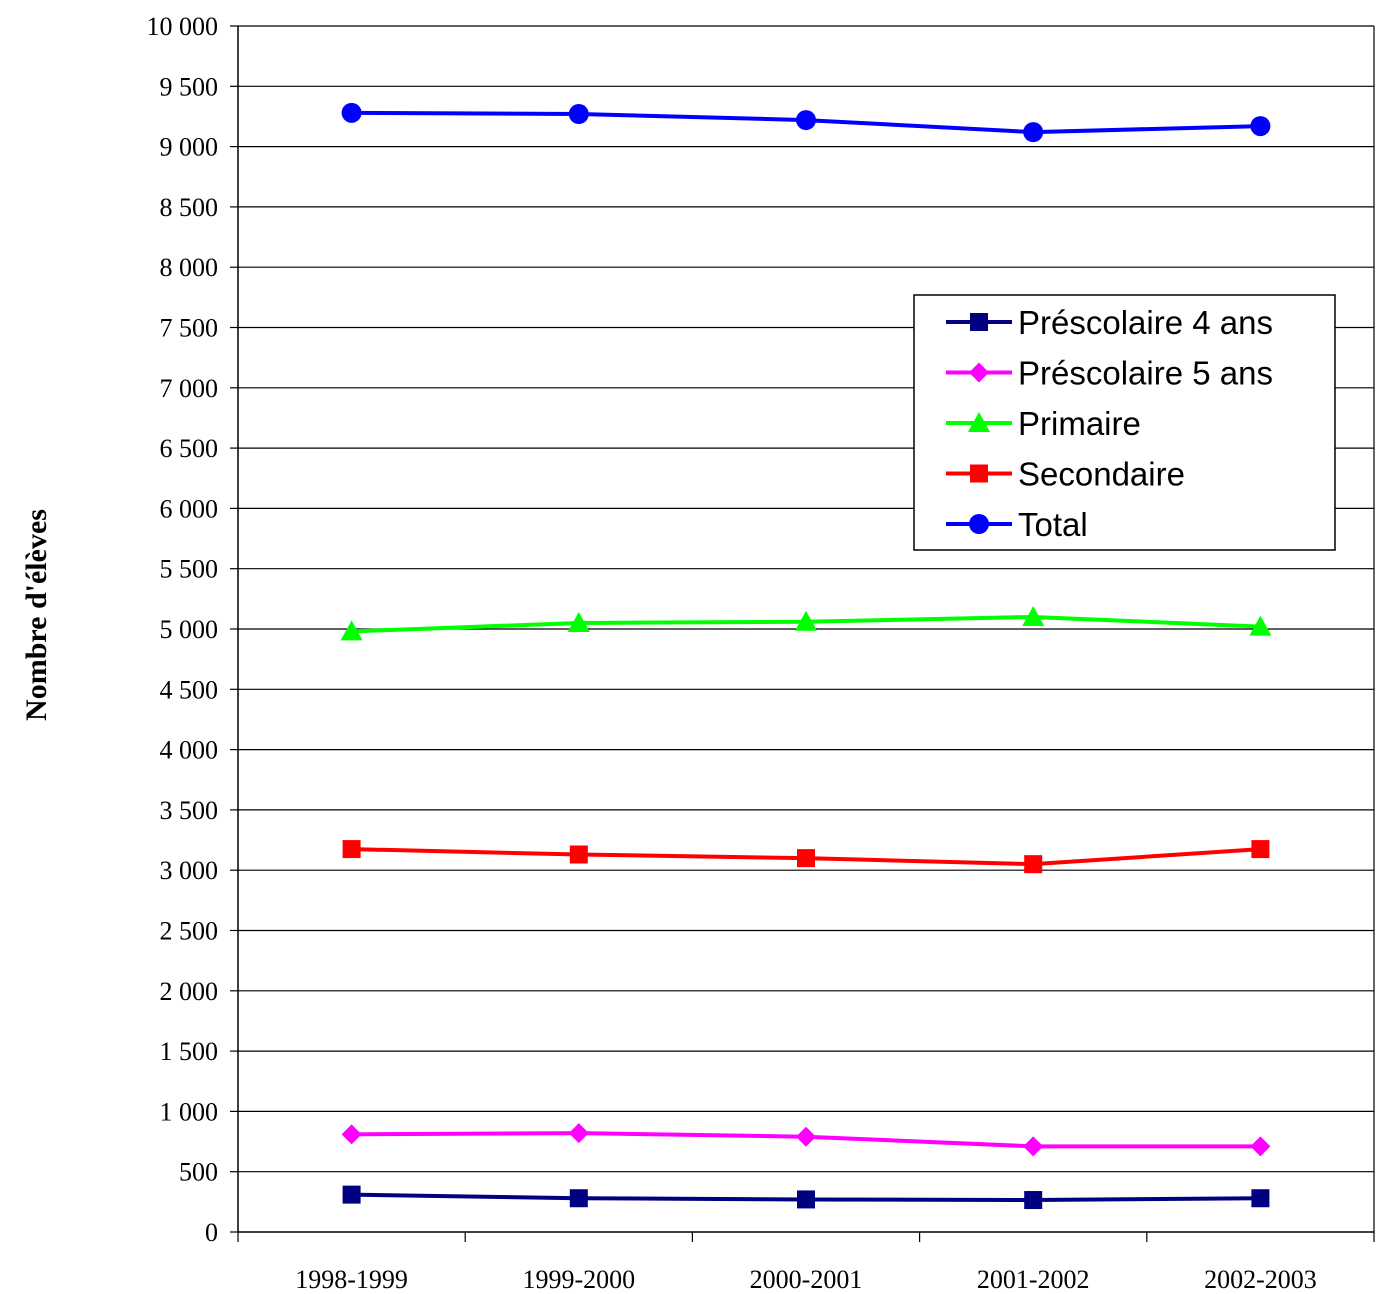 This screenshot has height=1294, width=1379. What do you see at coordinates (189, 689) in the screenshot?
I see `y-tick-label: 4 500` at bounding box center [189, 689].